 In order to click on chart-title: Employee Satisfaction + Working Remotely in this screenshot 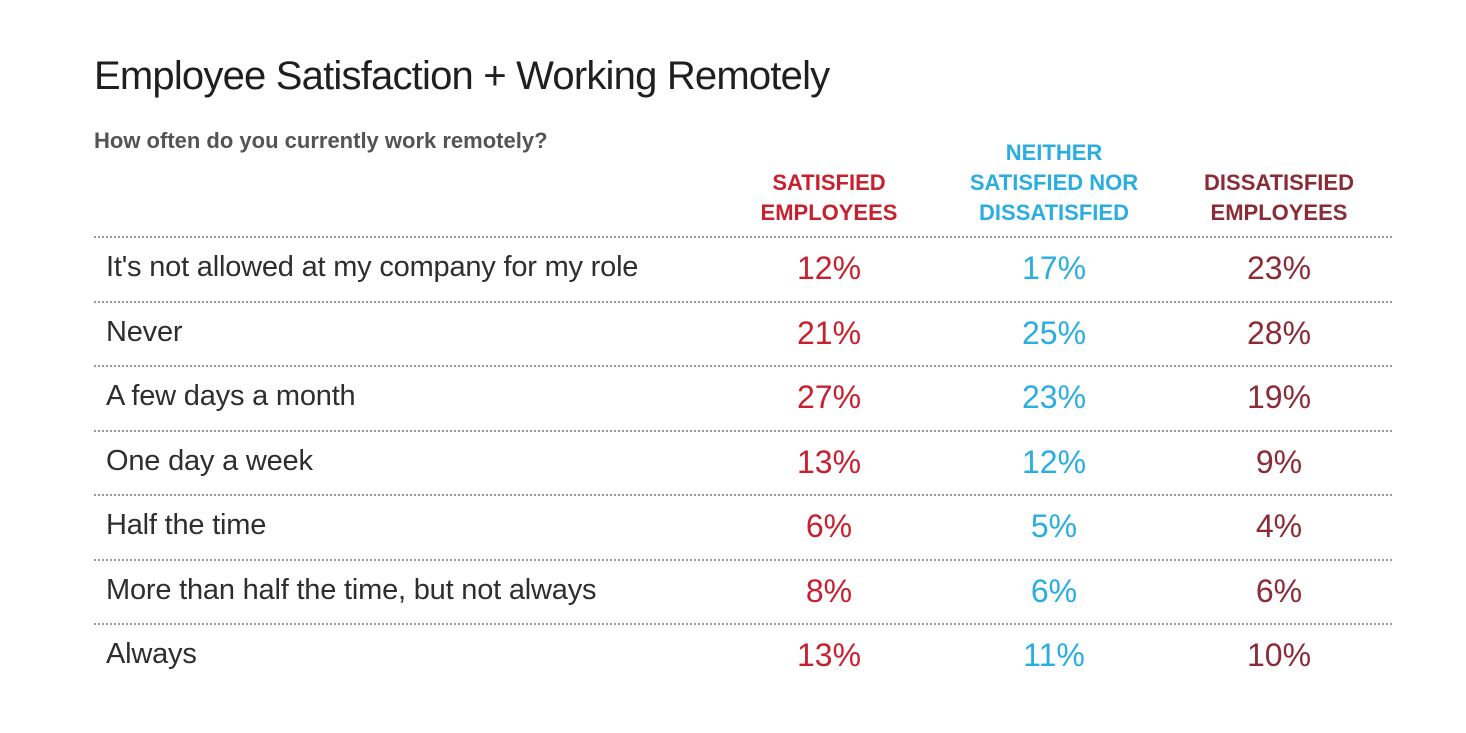, I will do `click(462, 76)`.